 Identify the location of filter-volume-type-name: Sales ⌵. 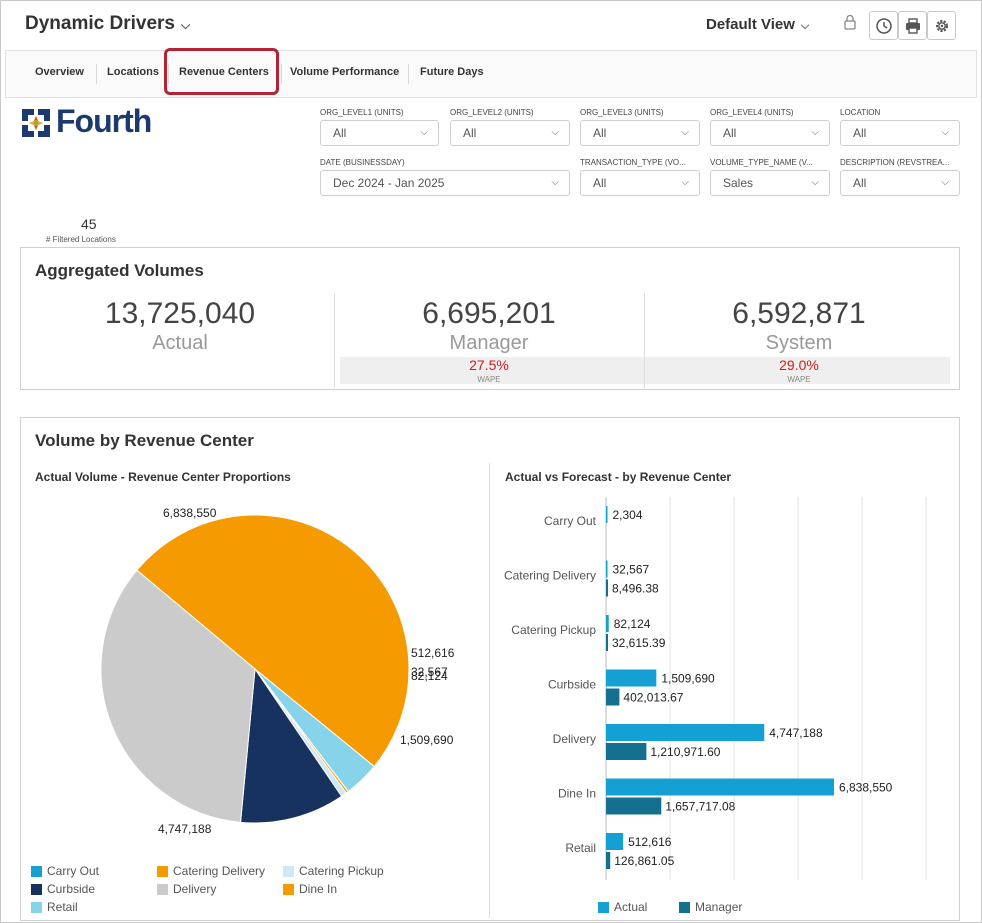
(770, 183).